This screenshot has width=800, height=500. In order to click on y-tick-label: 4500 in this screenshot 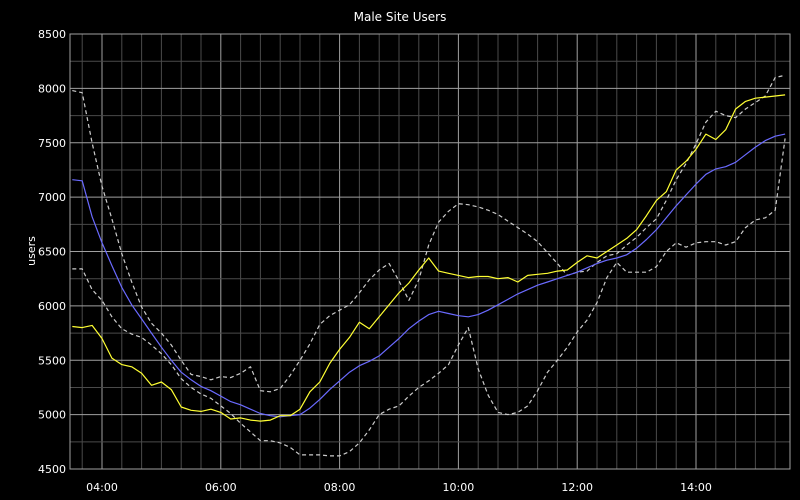, I will do `click(52, 469)`.